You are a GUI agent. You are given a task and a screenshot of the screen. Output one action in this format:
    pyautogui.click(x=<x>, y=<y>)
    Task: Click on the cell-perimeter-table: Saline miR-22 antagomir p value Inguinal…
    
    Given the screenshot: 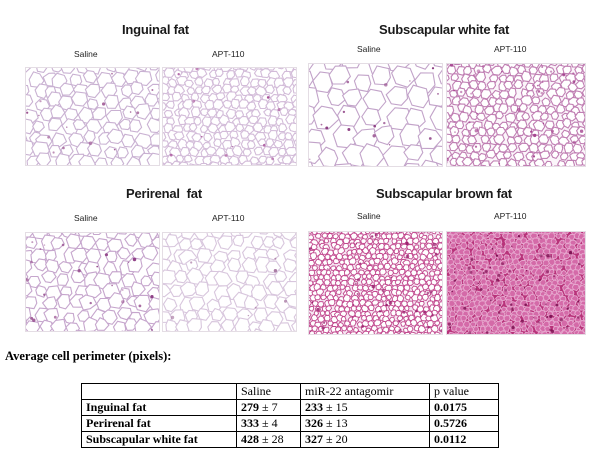 What is the action you would take?
    pyautogui.click(x=290, y=415)
    